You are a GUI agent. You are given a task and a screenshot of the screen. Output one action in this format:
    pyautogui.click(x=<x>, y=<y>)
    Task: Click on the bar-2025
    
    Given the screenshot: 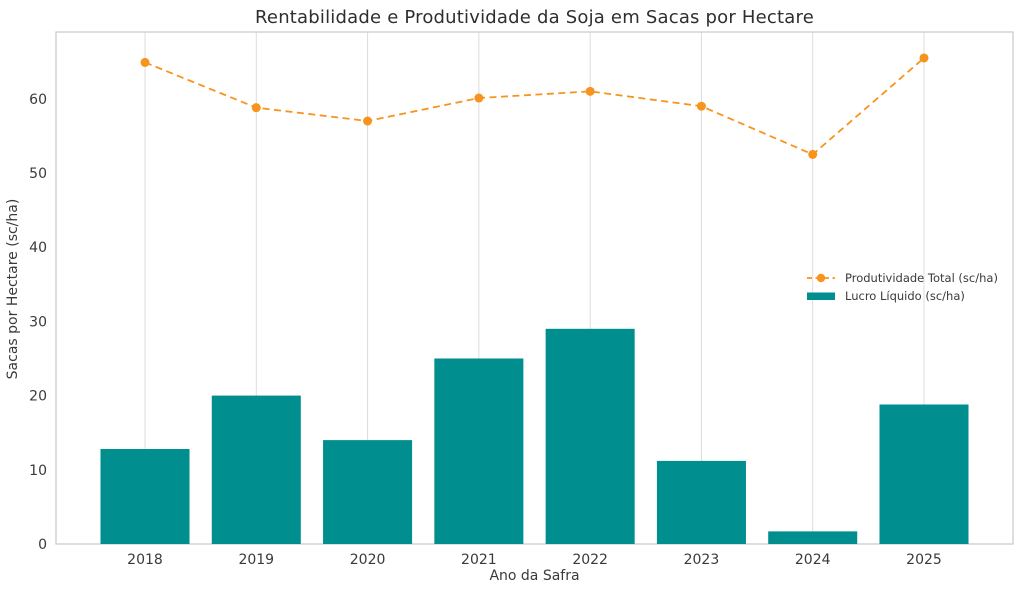 What is the action you would take?
    pyautogui.click(x=924, y=474)
    